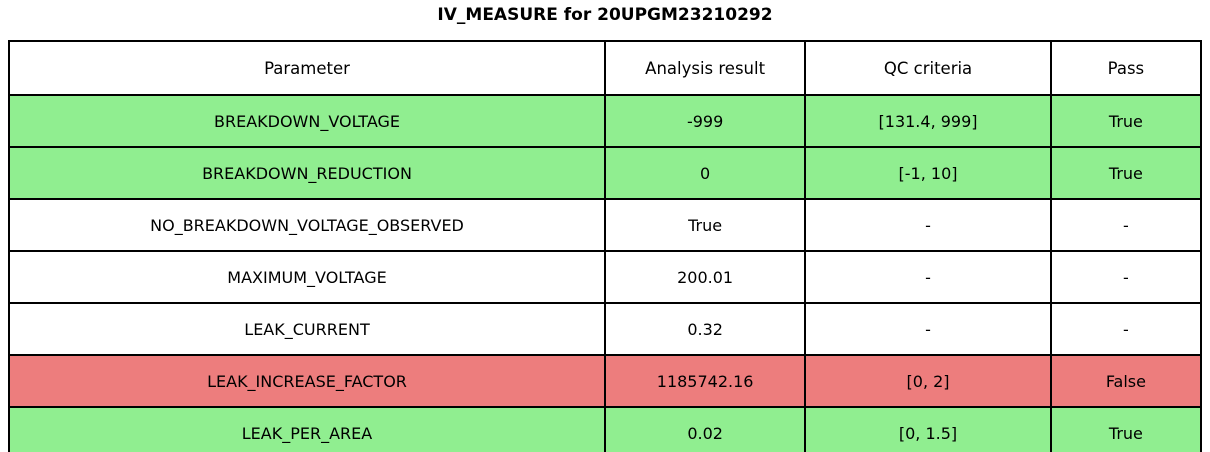  Describe the element at coordinates (1126, 381) in the screenshot. I see `cell-pass: False` at that location.